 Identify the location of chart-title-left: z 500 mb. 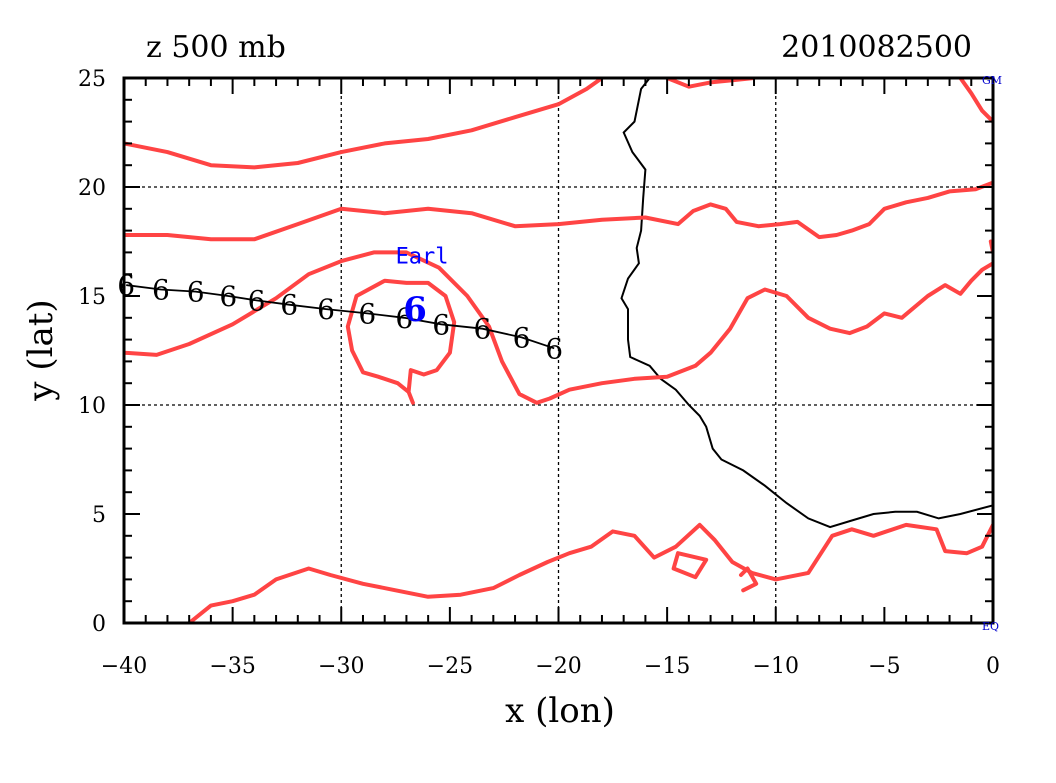
(216, 47).